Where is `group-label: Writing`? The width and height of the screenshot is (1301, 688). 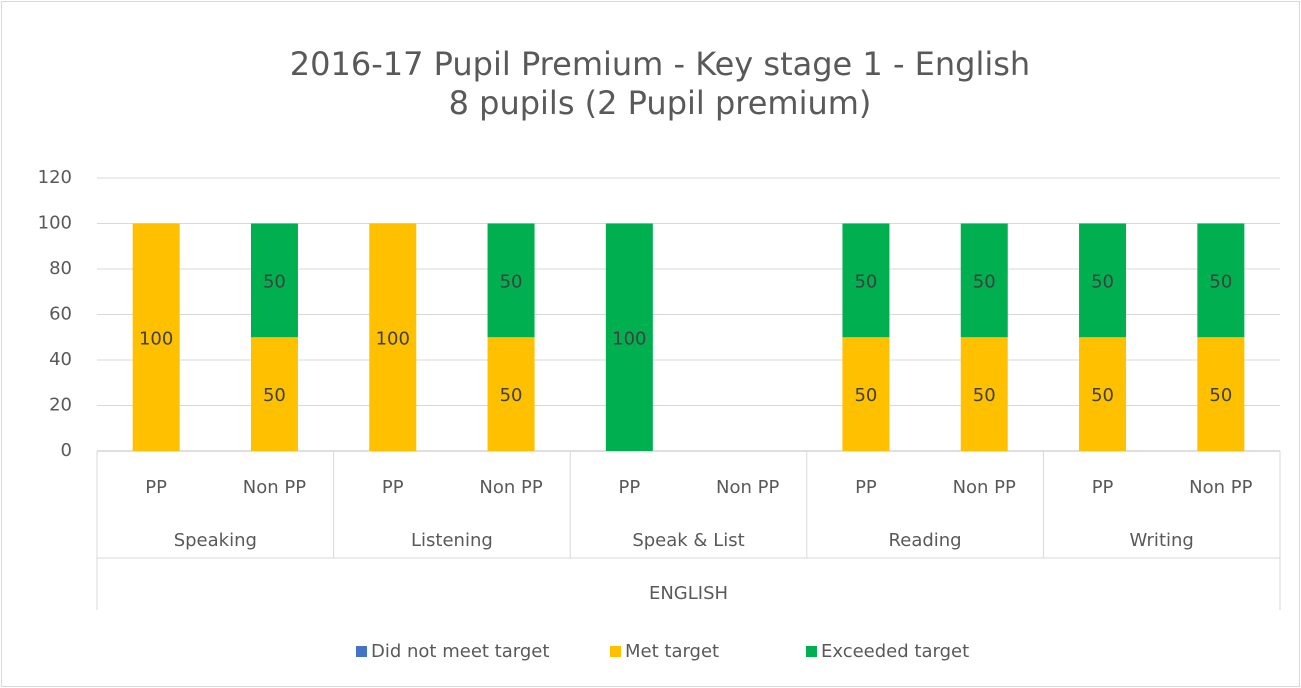
group-label: Writing is located at coordinates (1162, 540).